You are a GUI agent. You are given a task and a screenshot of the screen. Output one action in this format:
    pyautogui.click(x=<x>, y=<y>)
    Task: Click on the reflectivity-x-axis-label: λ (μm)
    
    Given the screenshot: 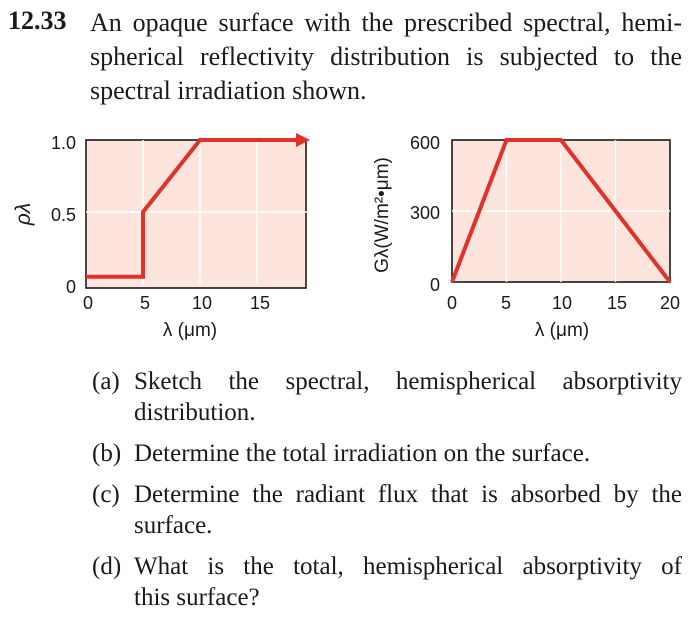 What is the action you would take?
    pyautogui.click(x=190, y=330)
    